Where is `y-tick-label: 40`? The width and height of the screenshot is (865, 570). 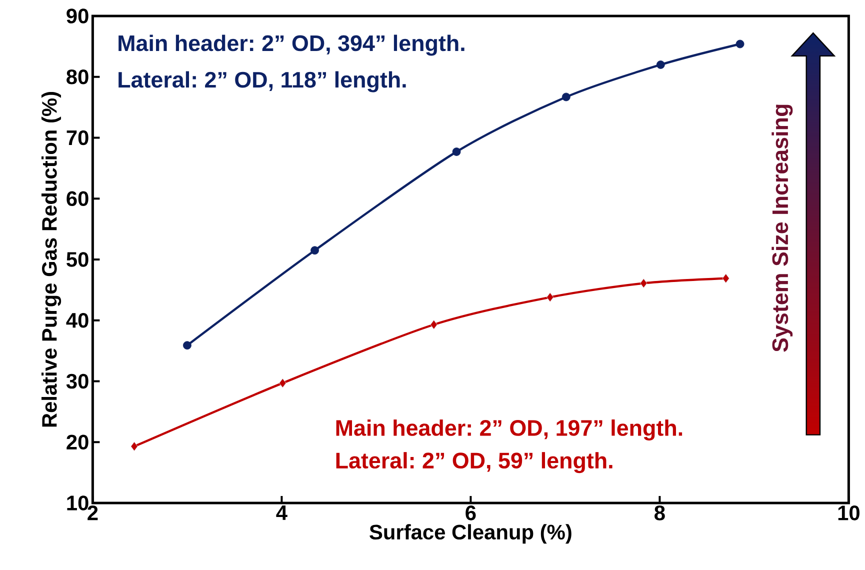
y-tick-label: 40 is located at coordinates (77, 320).